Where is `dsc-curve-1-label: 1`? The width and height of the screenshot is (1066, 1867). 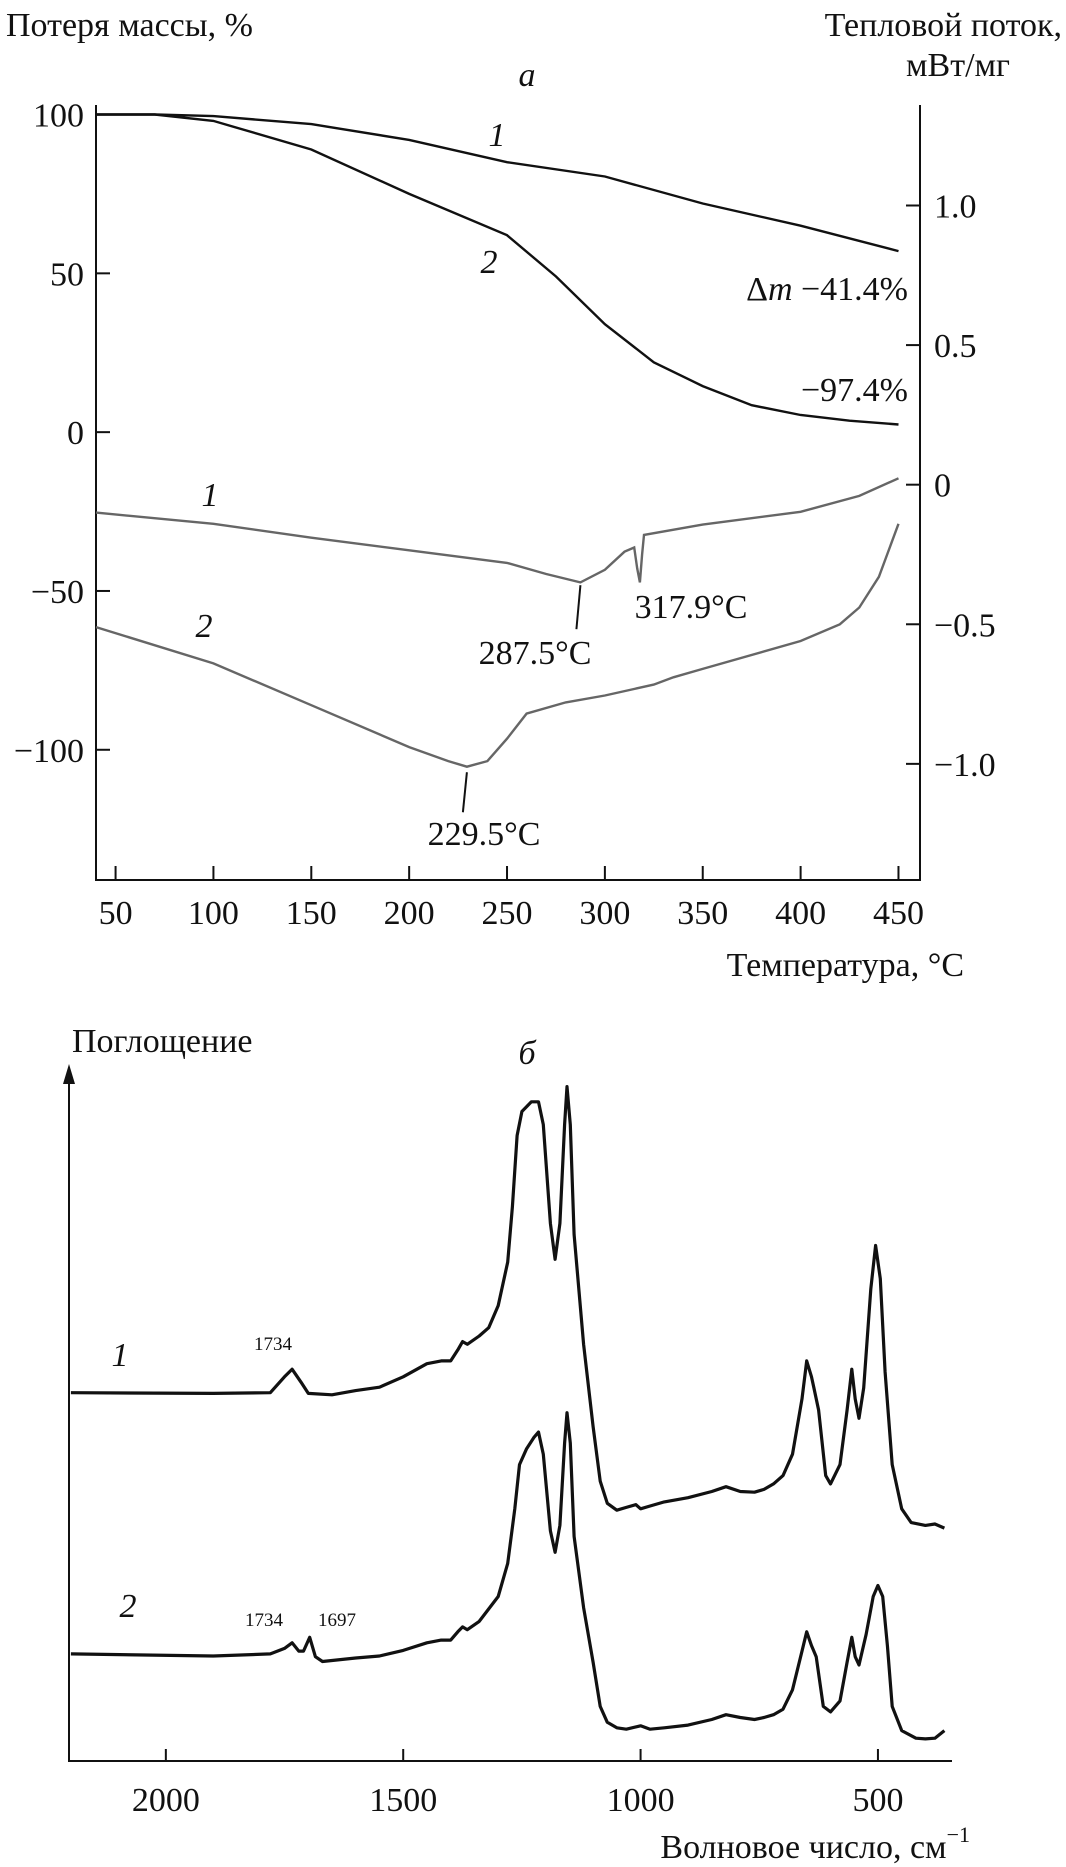 dsc-curve-1-label: 1 is located at coordinates (210, 495).